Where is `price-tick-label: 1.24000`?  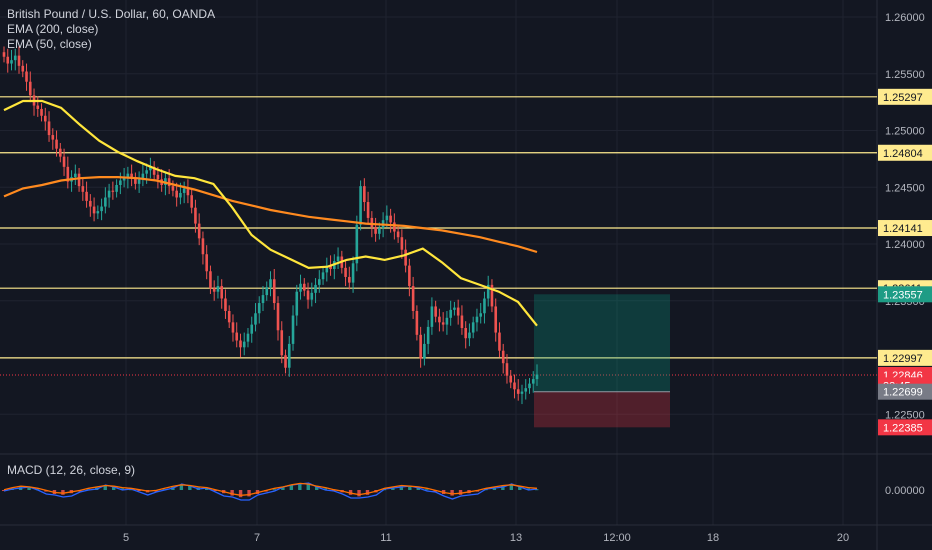 price-tick-label: 1.24000 is located at coordinates (905, 245).